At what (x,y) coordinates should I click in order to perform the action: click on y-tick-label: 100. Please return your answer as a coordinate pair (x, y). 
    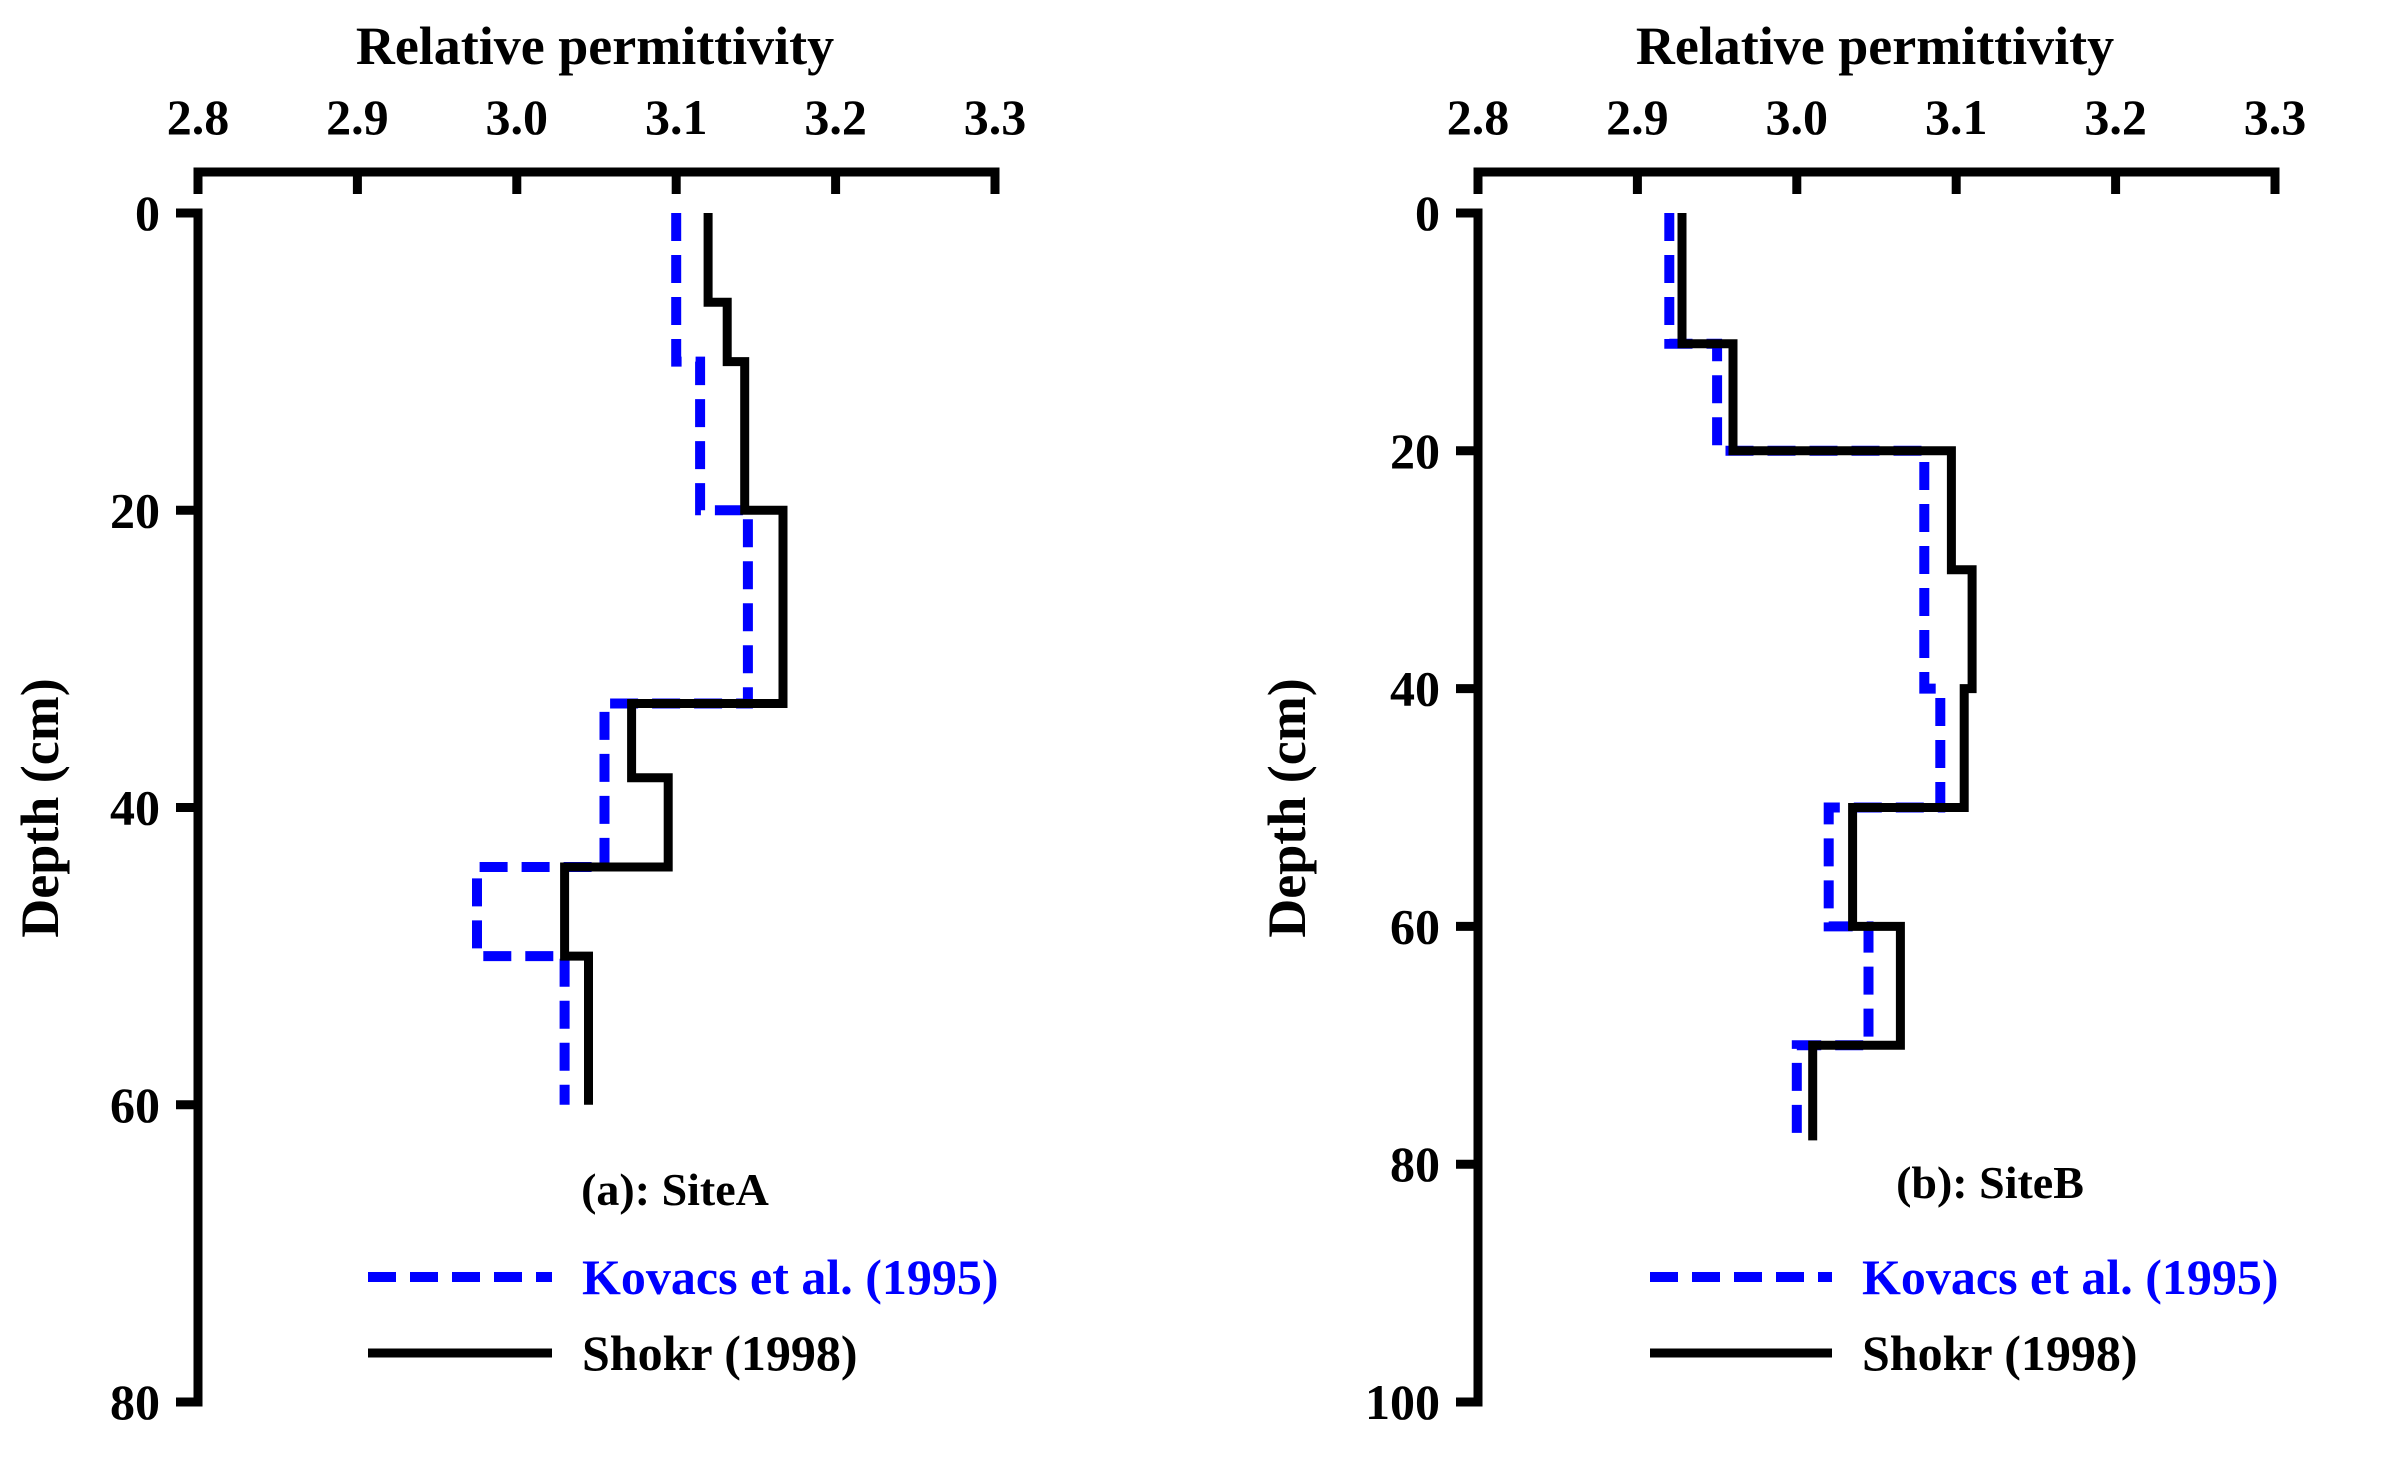
    Looking at the image, I should click on (1402, 1402).